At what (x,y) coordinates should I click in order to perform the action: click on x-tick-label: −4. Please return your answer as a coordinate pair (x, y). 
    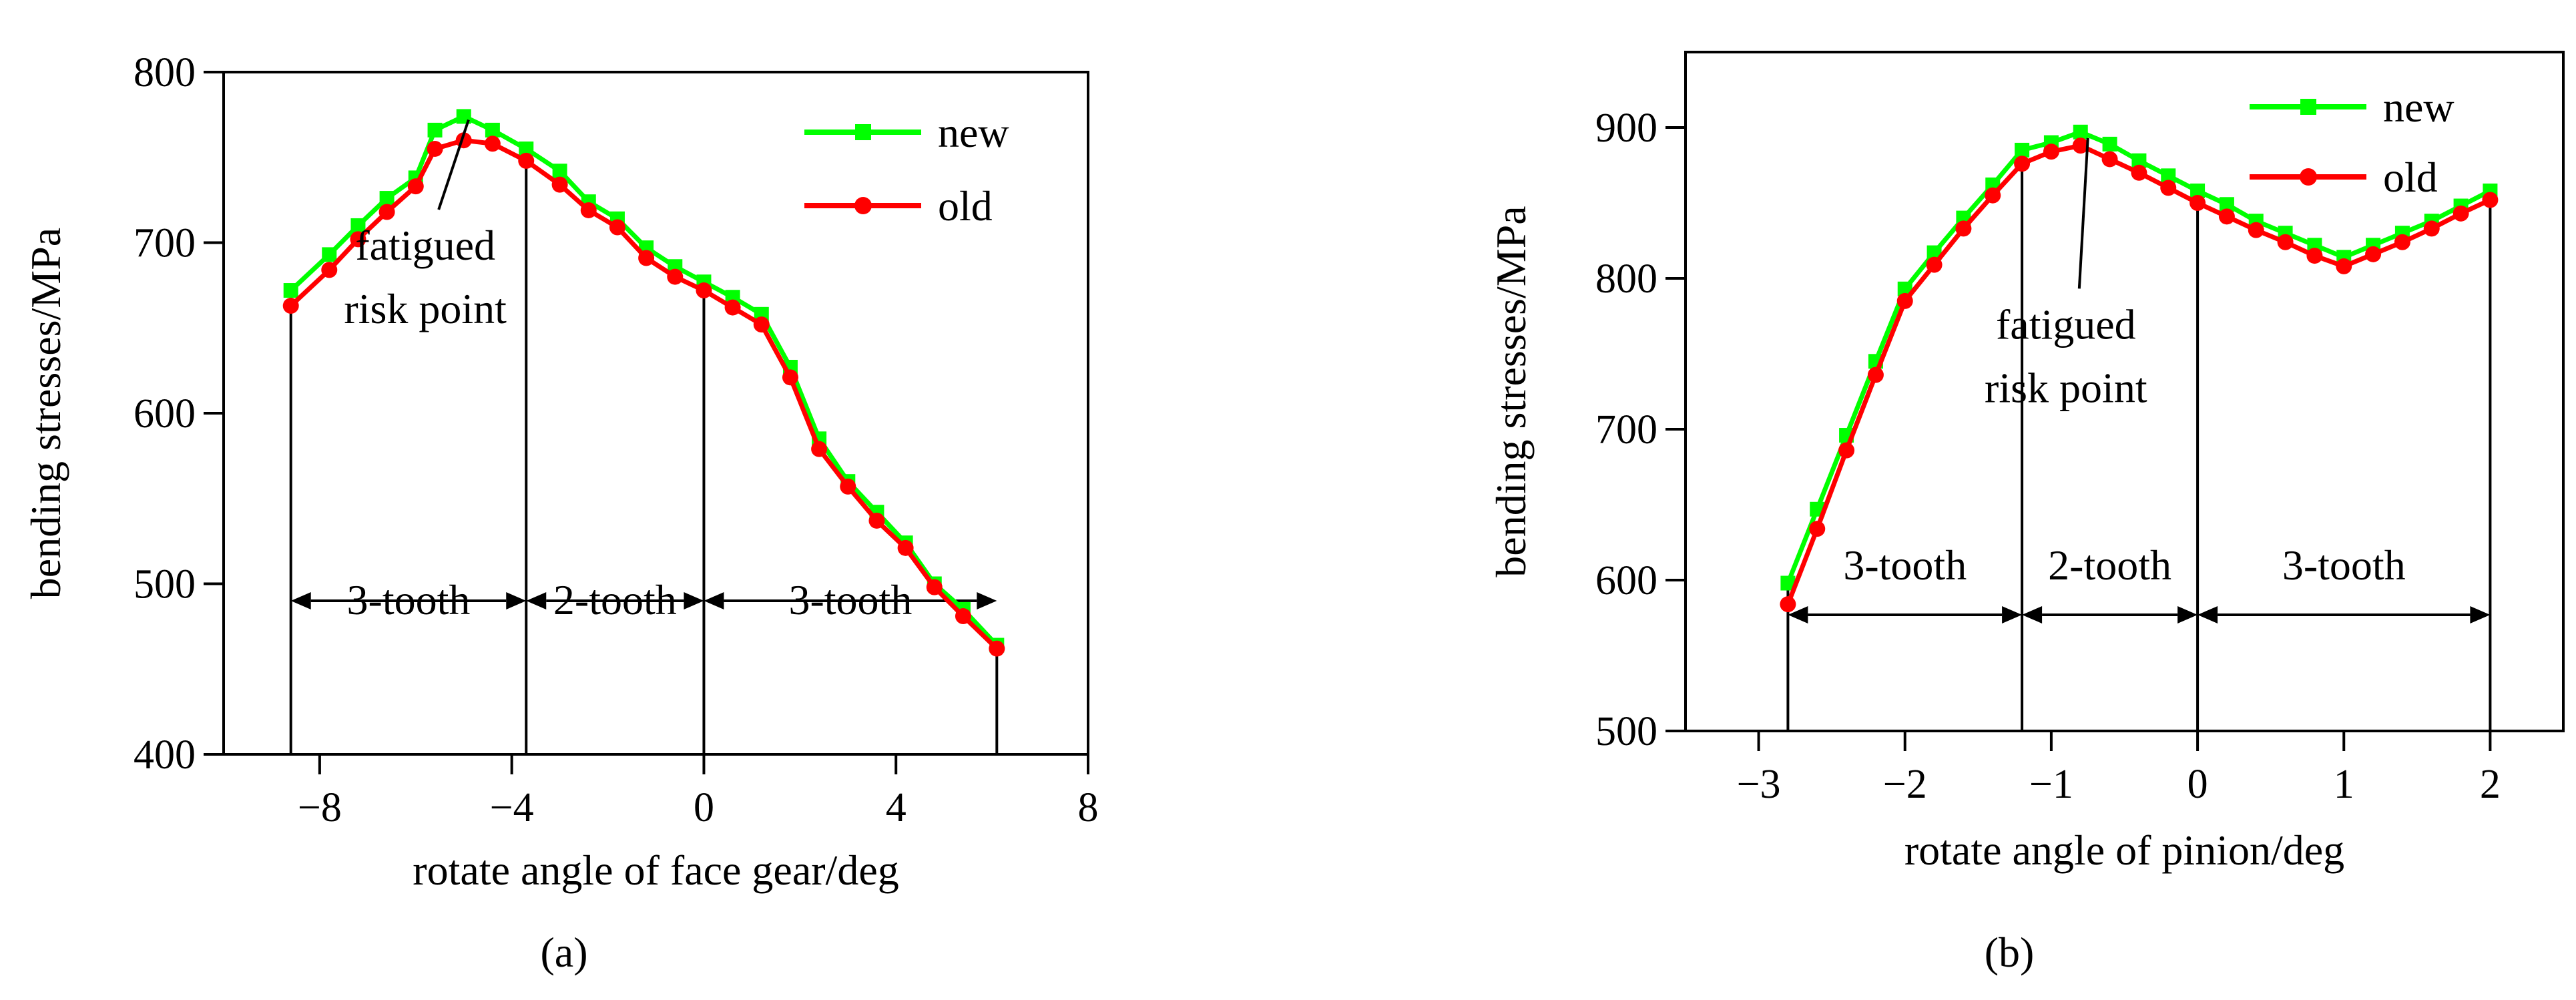
    Looking at the image, I should click on (512, 807).